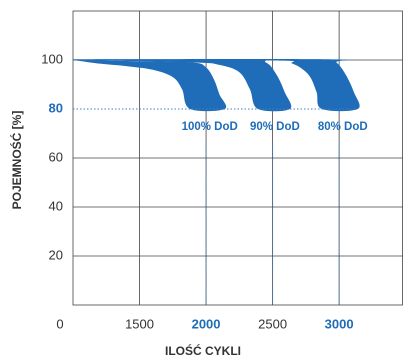  Describe the element at coordinates (59, 323) in the screenshot. I see `origin-label: 0` at that location.